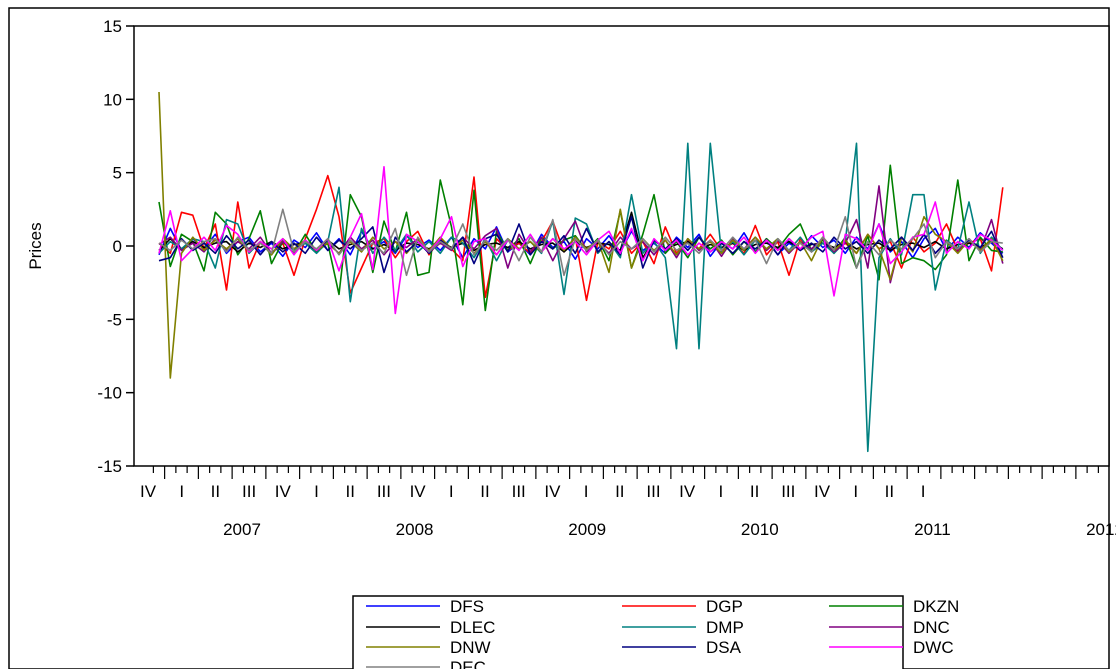 This screenshot has width=1116, height=669. Describe the element at coordinates (725, 627) in the screenshot. I see `legend-label-dmp: DMP` at that location.